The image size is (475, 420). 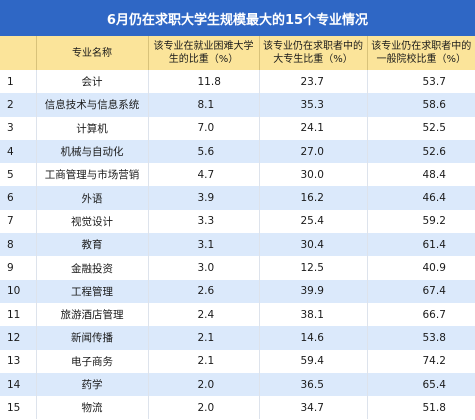 What do you see at coordinates (237, 18) in the screenshot?
I see `table-title: 6月仍在求职大学生规模最大的15个专业情况` at bounding box center [237, 18].